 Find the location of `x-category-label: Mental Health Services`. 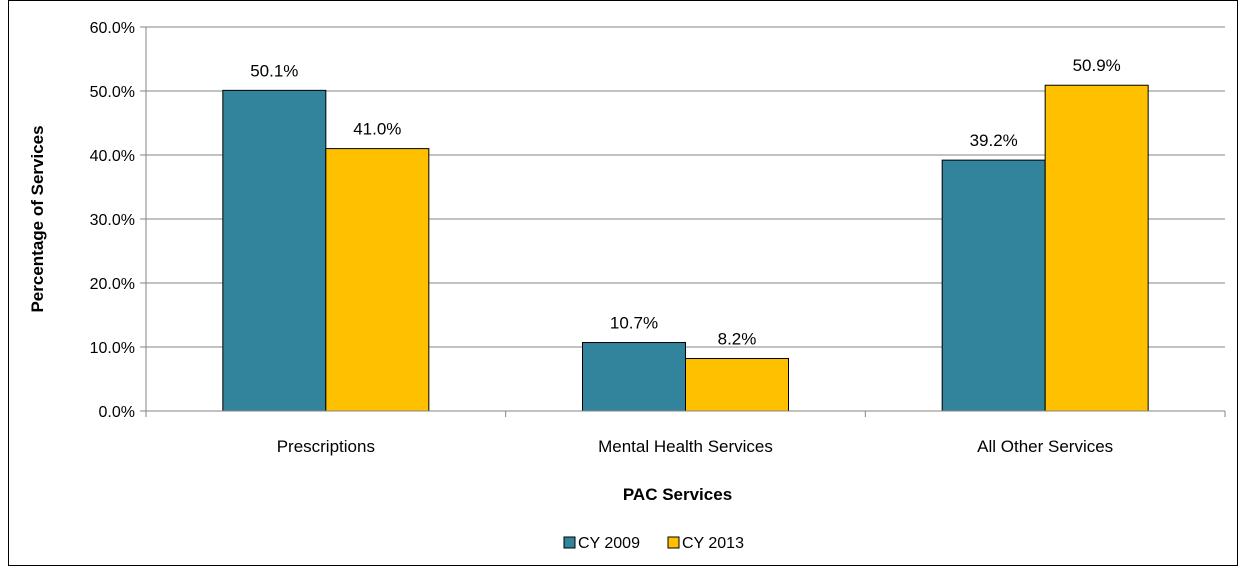

x-category-label: Mental Health Services is located at coordinates (685, 446).